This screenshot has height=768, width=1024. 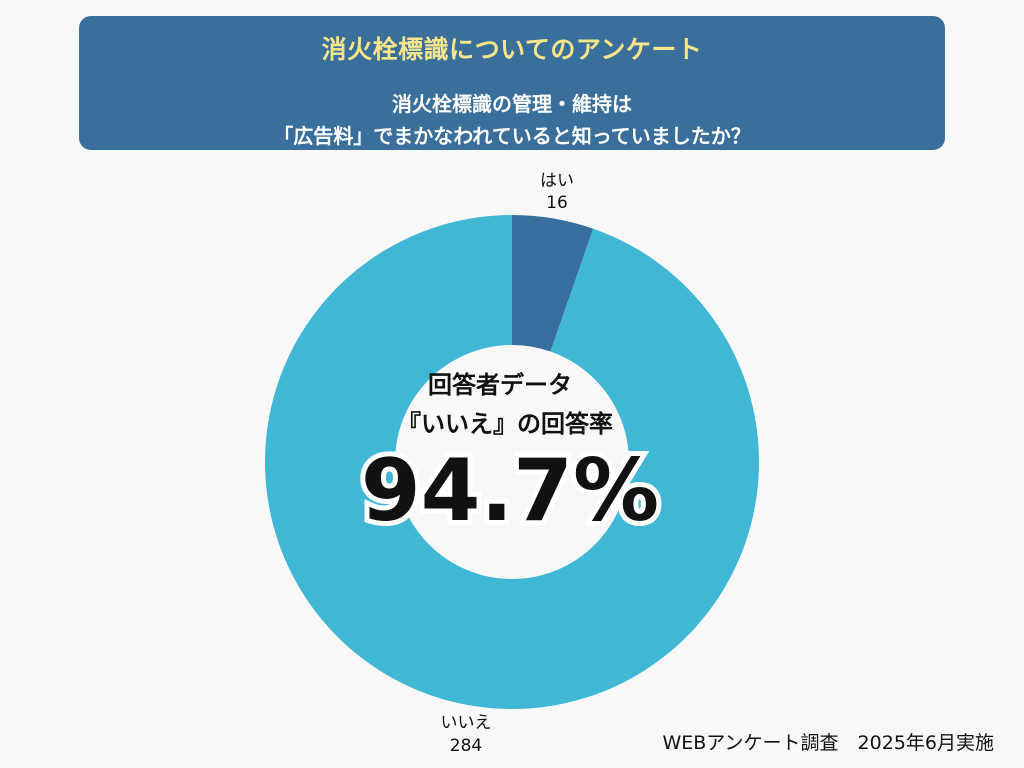 I want to click on survey-footnote: WEBアンケート調査 2025年6月実施, so click(x=828, y=743).